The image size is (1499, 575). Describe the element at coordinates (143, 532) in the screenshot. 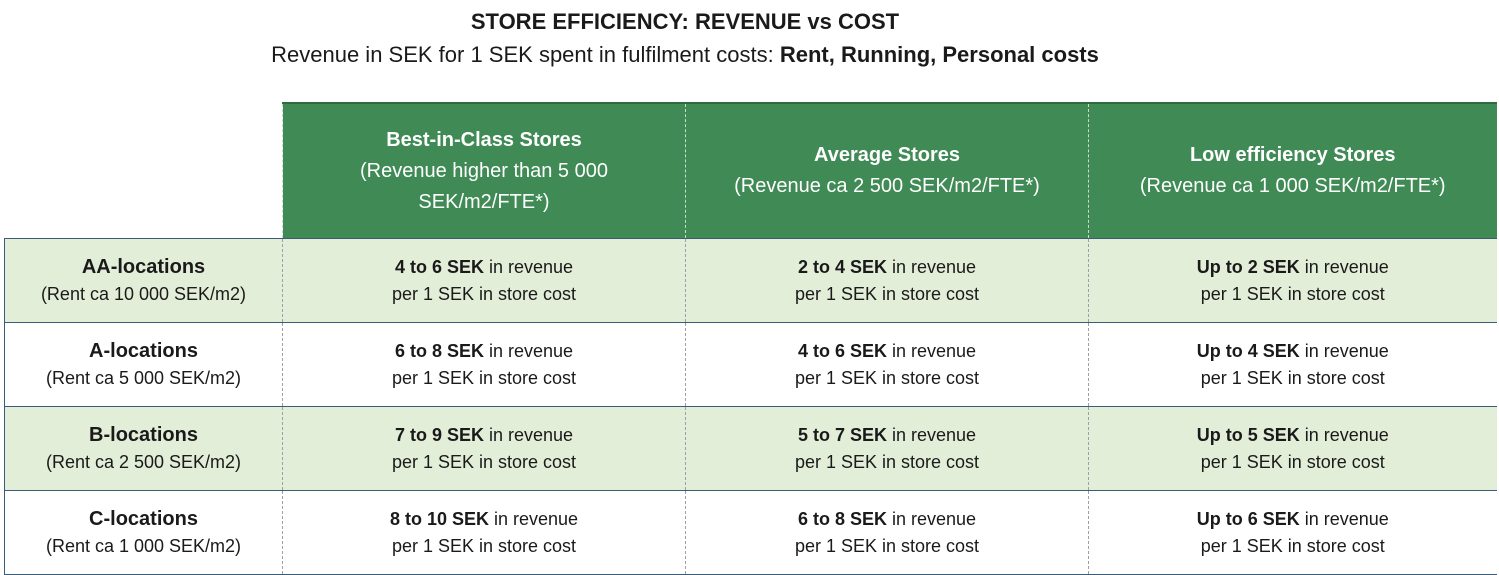

I see `row-header: C-locations (Rent ca 1 000 SEK/m2)` at that location.